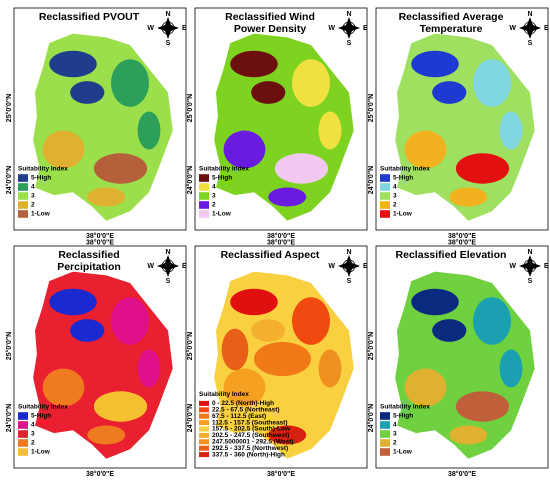 The width and height of the screenshot is (550, 483). What do you see at coordinates (270, 29) in the screenshot?
I see `panel-title: Power Density` at bounding box center [270, 29].